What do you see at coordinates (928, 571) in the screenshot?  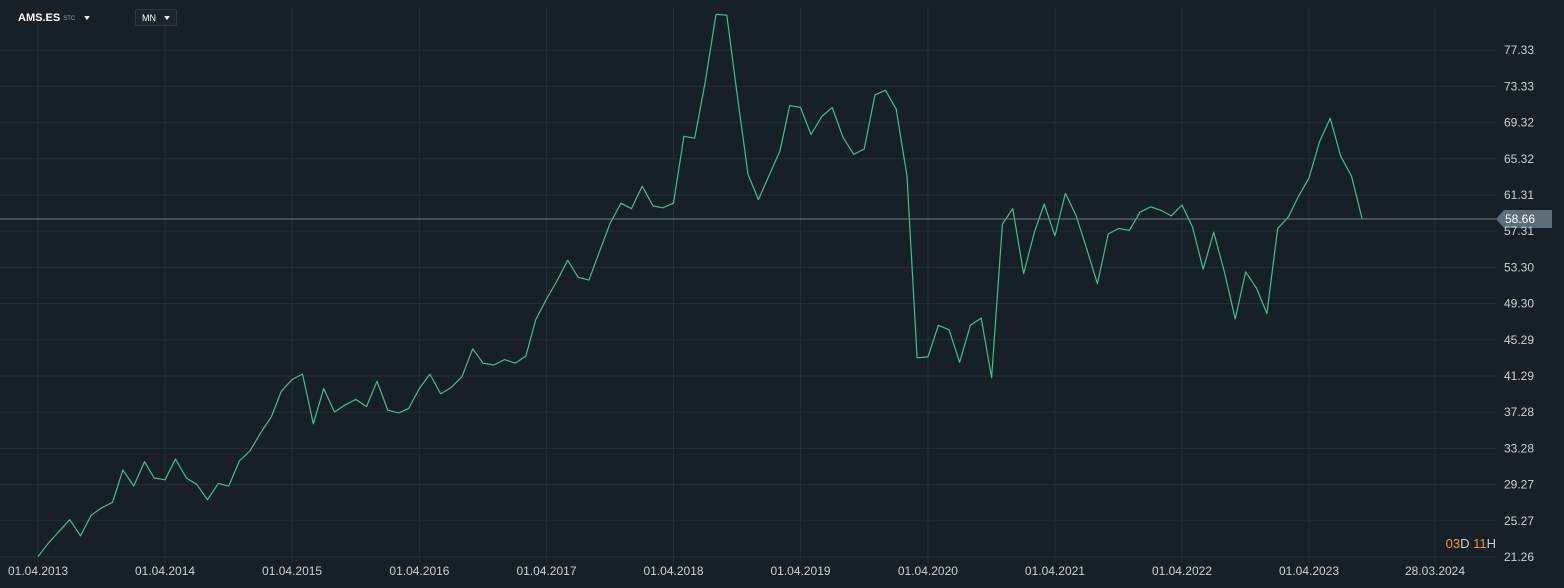 I see `x-tick-label: 01.04.2020` at bounding box center [928, 571].